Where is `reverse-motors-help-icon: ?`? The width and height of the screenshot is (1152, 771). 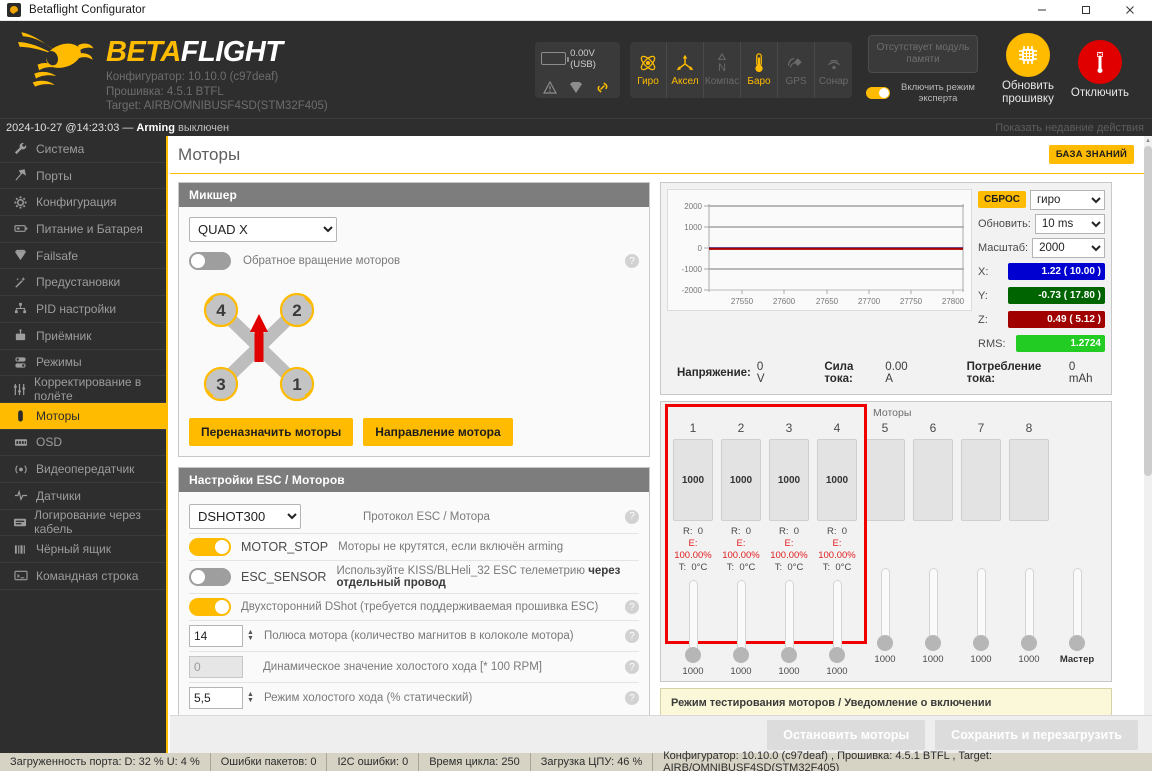
reverse-motors-help-icon: ? is located at coordinates (632, 261).